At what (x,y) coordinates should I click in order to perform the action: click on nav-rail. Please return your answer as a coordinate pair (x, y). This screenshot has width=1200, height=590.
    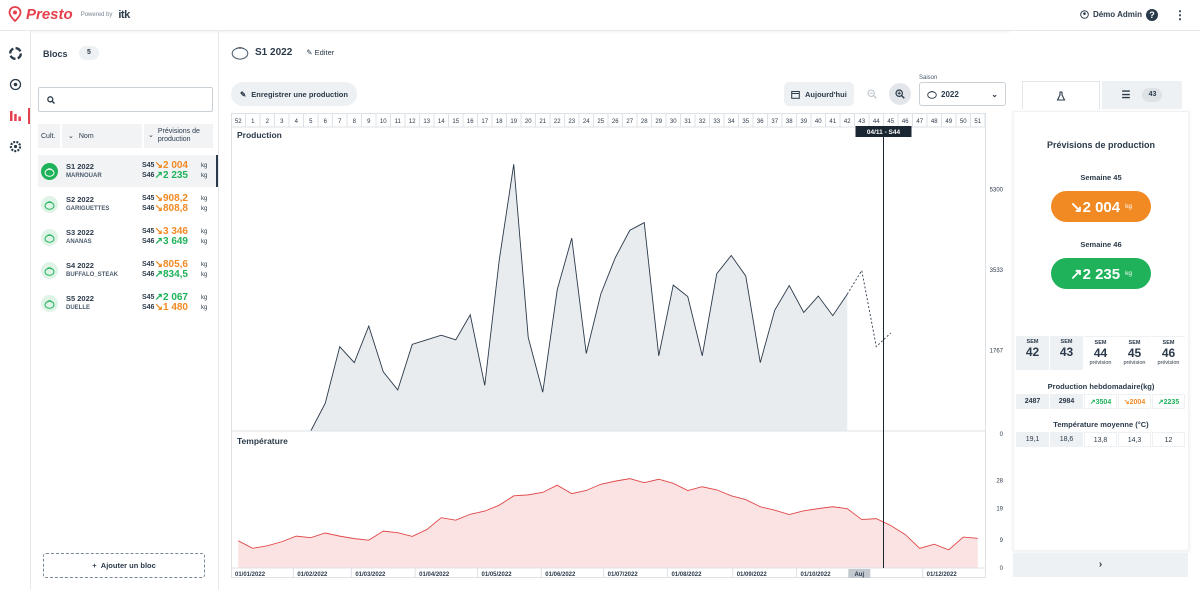
    Looking at the image, I should click on (15, 310).